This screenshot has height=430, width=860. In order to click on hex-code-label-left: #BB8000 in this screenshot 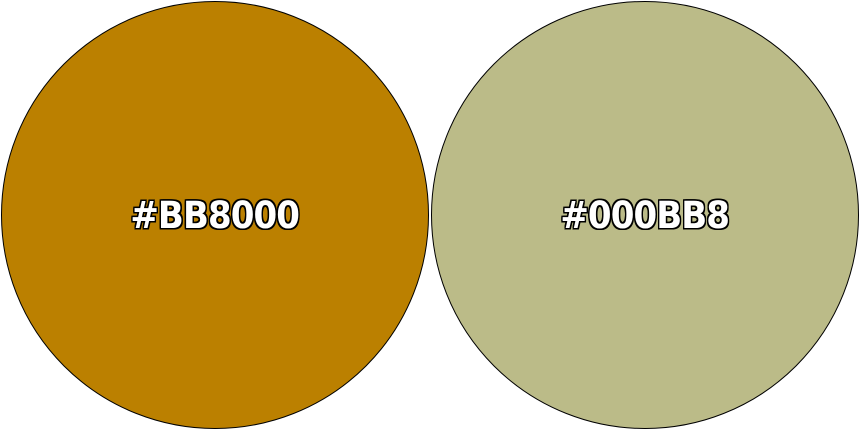, I will do `click(215, 215)`.